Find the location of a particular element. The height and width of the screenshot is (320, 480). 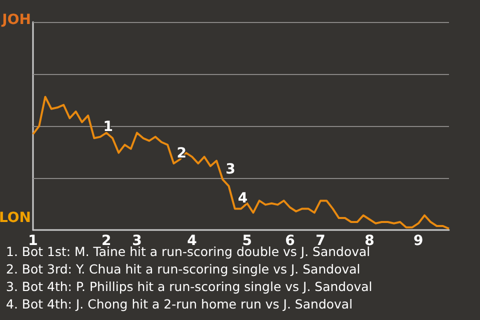

annotation: 3 is located at coordinates (231, 169).